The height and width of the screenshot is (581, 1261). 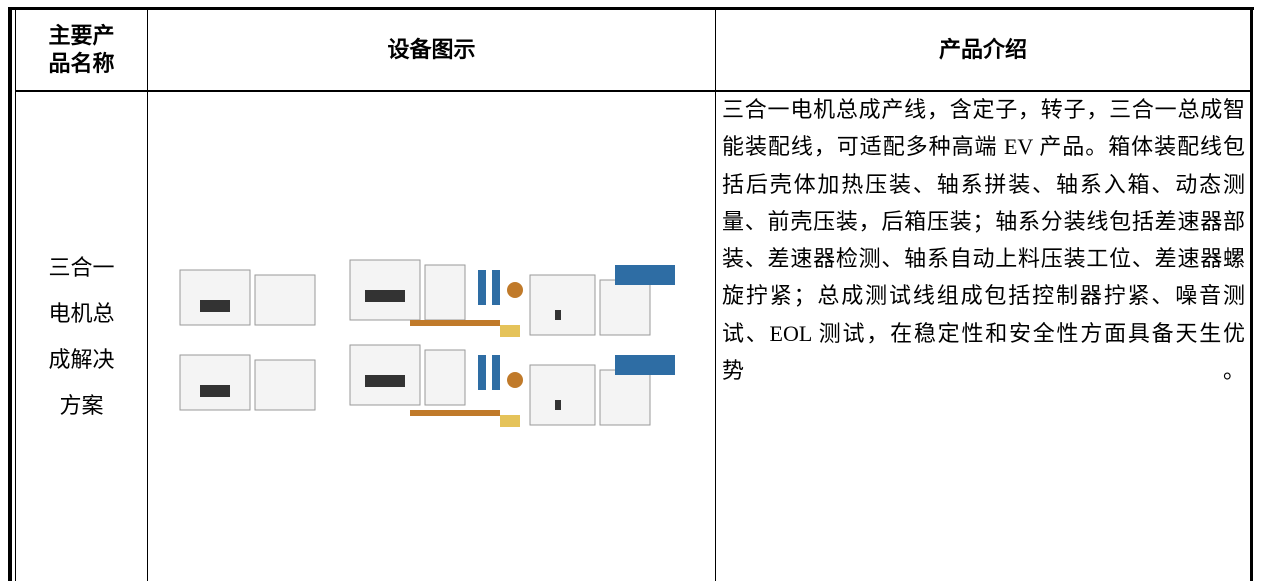 I want to click on product-name: 三合一电机总成解决方案, so click(x=81, y=336).